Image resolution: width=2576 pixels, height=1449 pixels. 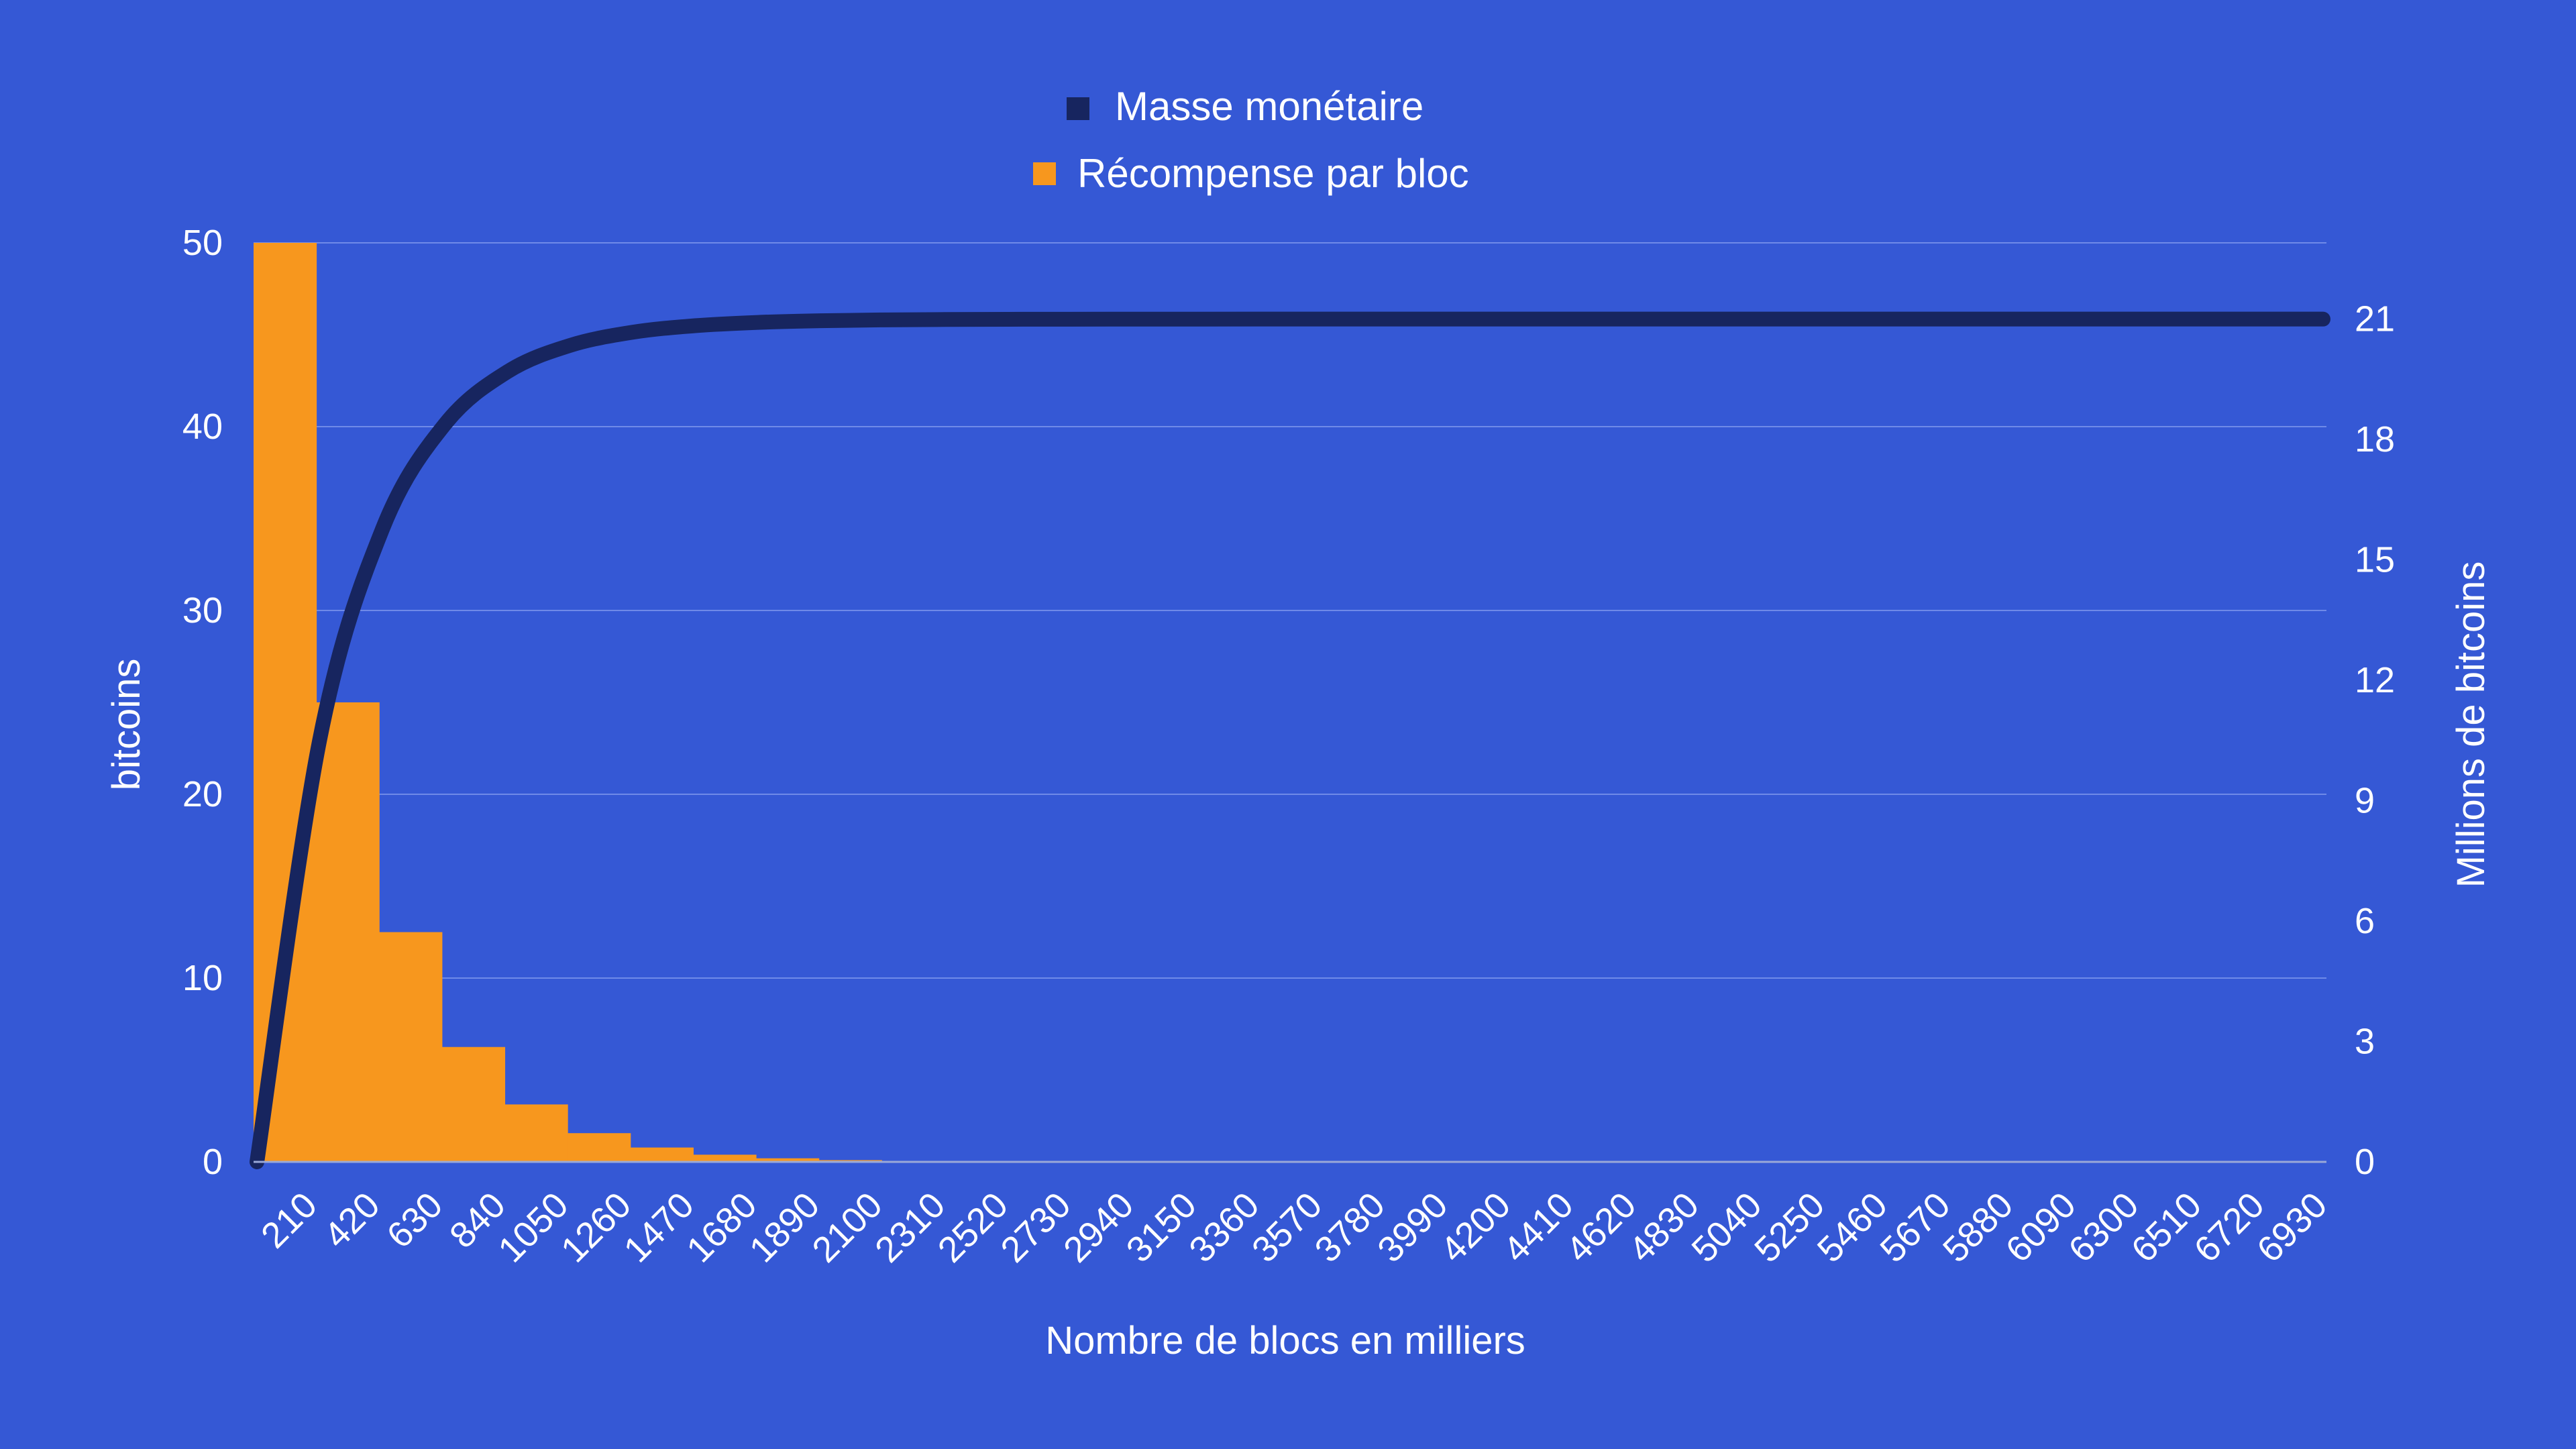 I want to click on y-left-tick-label: 10, so click(x=202, y=978).